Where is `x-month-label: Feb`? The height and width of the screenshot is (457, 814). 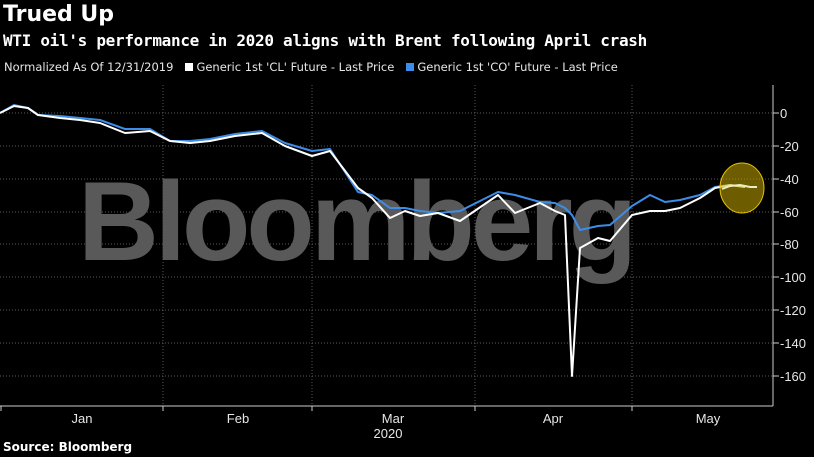 x-month-label: Feb is located at coordinates (238, 418).